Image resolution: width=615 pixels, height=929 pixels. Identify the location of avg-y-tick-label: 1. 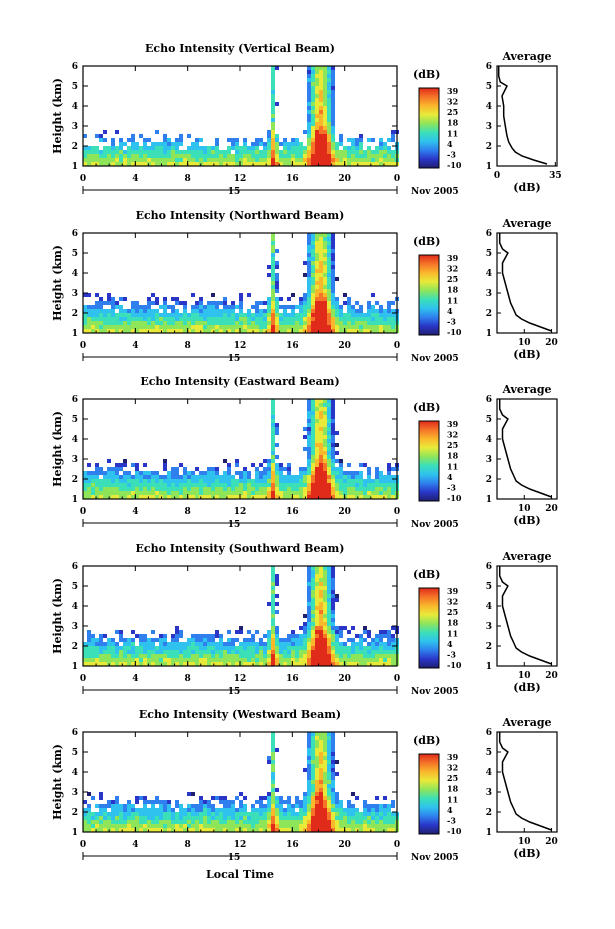
(489, 167).